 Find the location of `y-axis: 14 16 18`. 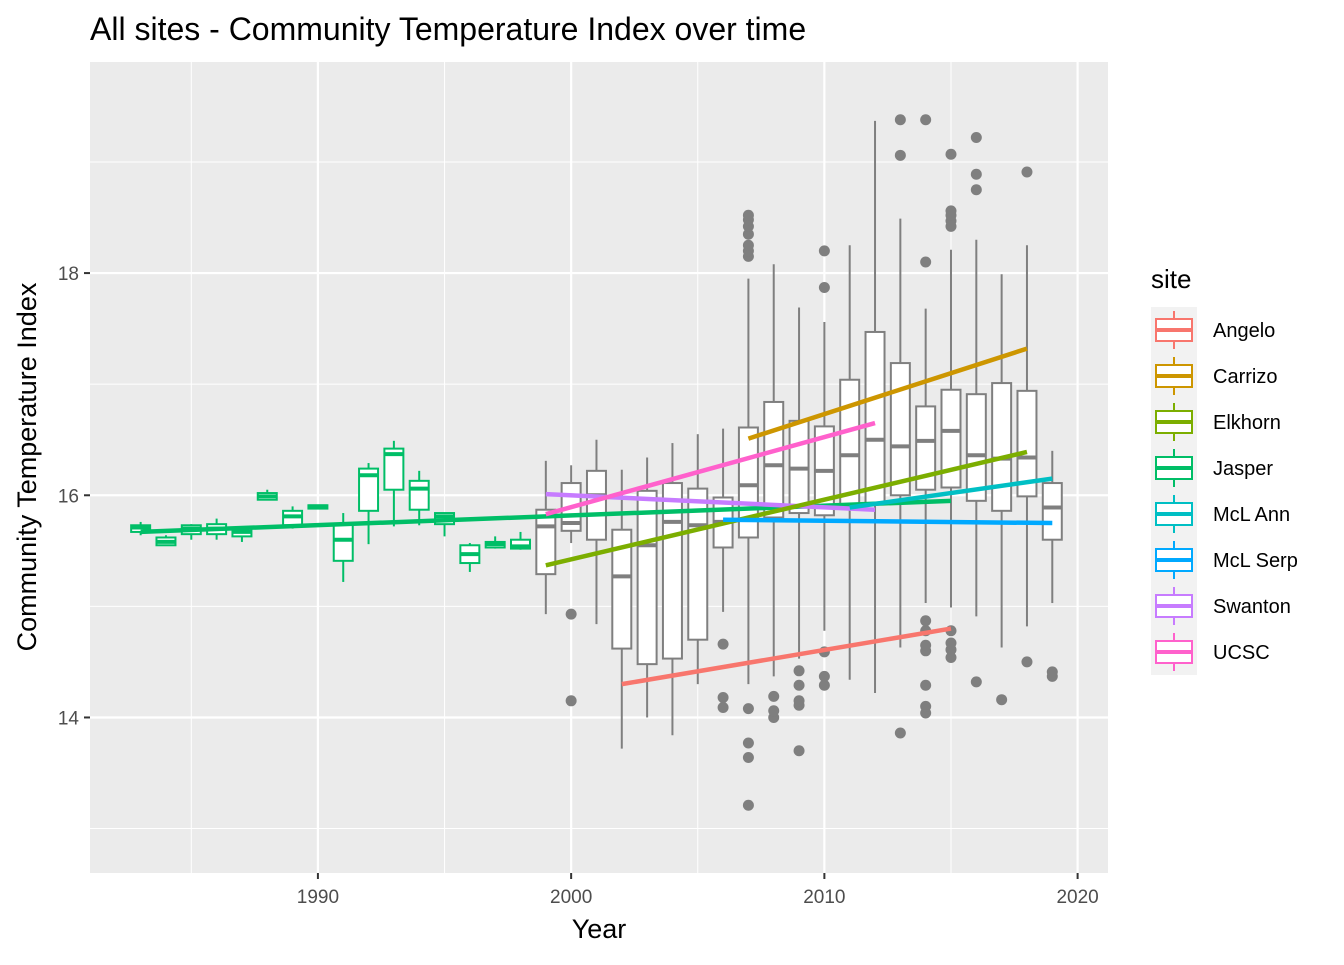

y-axis: 14 16 18 is located at coordinates (74, 496).